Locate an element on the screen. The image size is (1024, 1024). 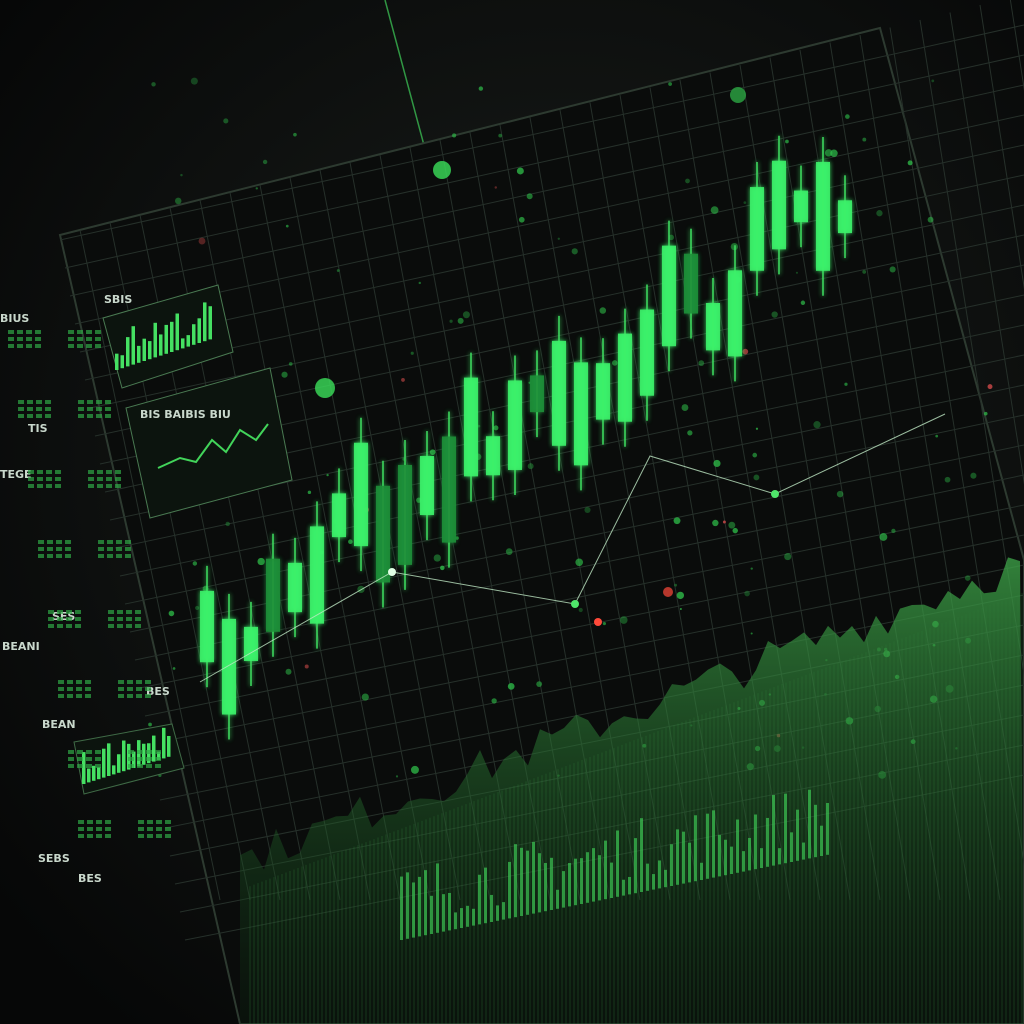
side-label: BES is located at coordinates (90, 878).